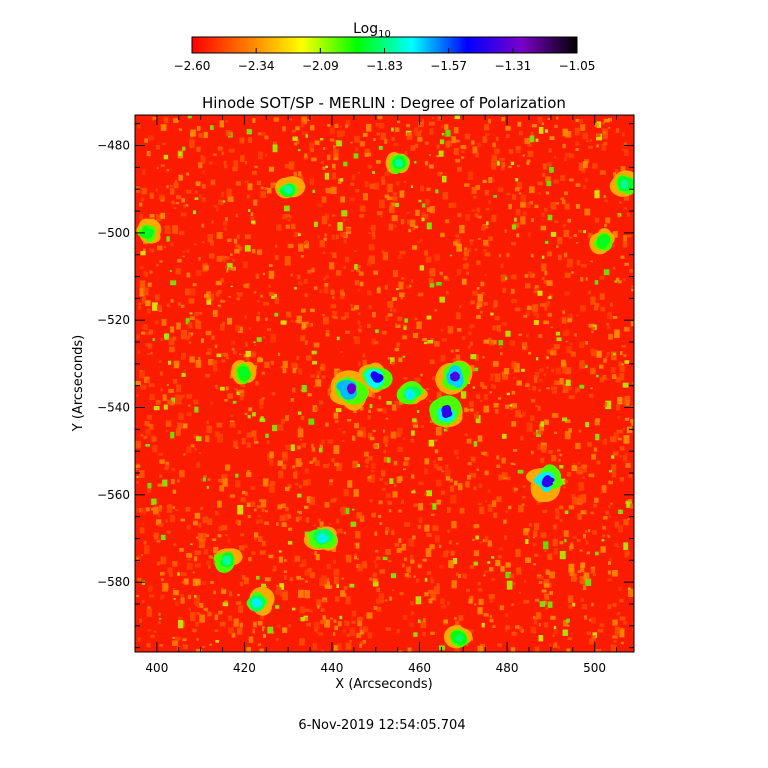 This screenshot has height=768, width=768. What do you see at coordinates (332, 668) in the screenshot?
I see `x-tick-label: 440` at bounding box center [332, 668].